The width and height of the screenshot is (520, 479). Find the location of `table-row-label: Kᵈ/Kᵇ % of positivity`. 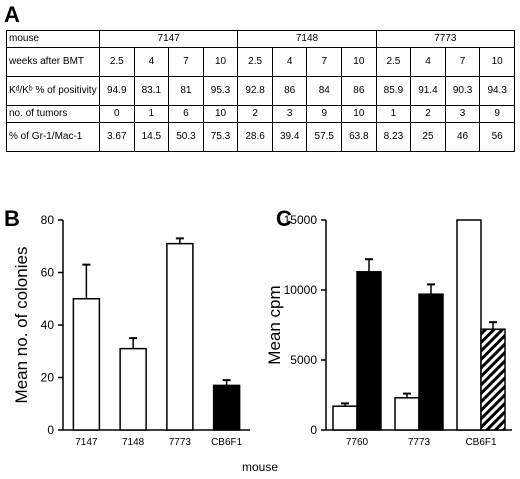

table-row-label: Kᵈ/Kᵇ % of positivity is located at coordinates (53, 91).